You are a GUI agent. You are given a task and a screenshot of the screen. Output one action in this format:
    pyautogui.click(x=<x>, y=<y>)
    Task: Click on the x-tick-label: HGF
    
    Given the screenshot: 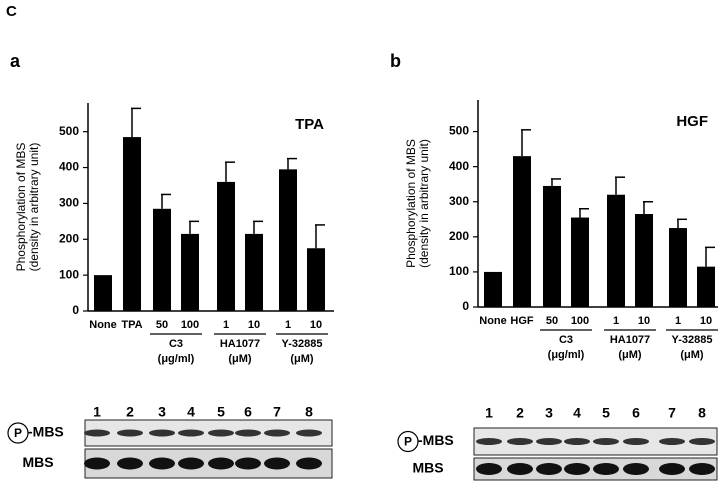 What is the action you would take?
    pyautogui.click(x=522, y=321)
    